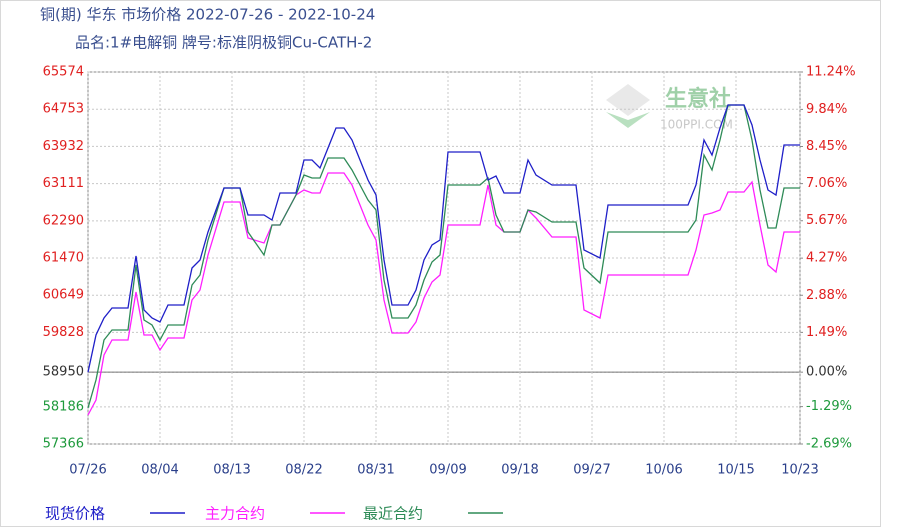 This screenshot has width=900, height=527. What do you see at coordinates (591, 470) in the screenshot?
I see `x-tick-label: 09/27` at bounding box center [591, 470].